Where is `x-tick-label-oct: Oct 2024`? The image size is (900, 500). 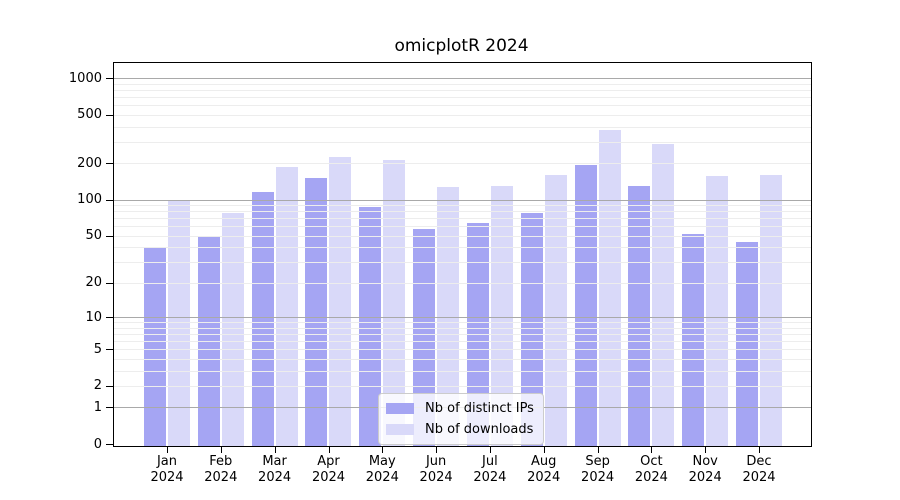 x-tick-label-oct: Oct 2024 is located at coordinates (651, 470).